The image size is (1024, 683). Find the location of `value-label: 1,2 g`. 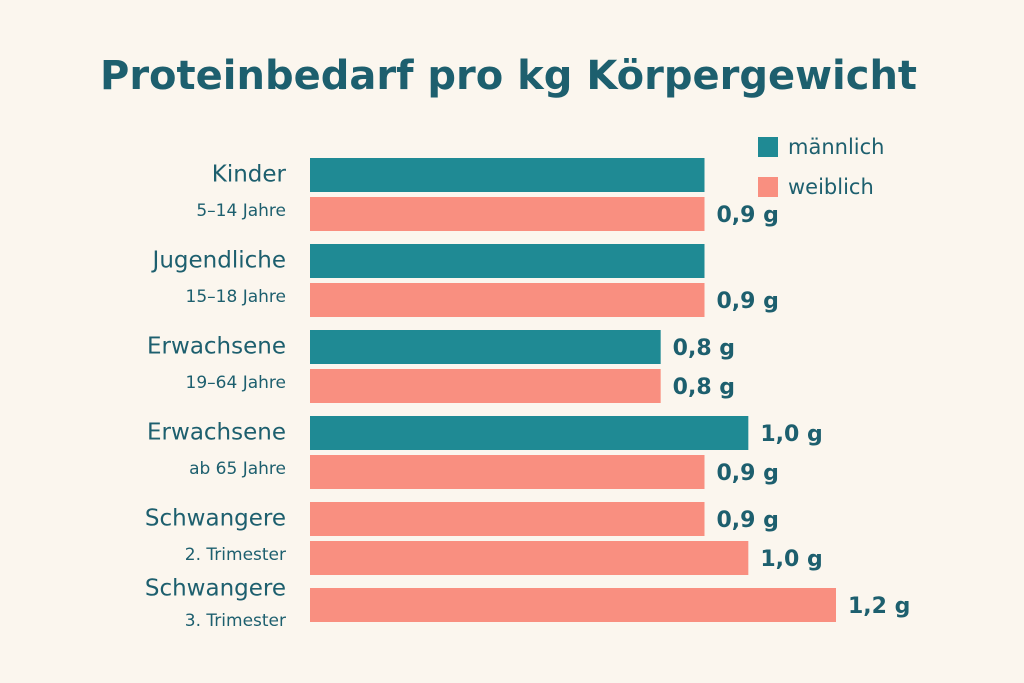

value-label: 1,2 g is located at coordinates (879, 606).